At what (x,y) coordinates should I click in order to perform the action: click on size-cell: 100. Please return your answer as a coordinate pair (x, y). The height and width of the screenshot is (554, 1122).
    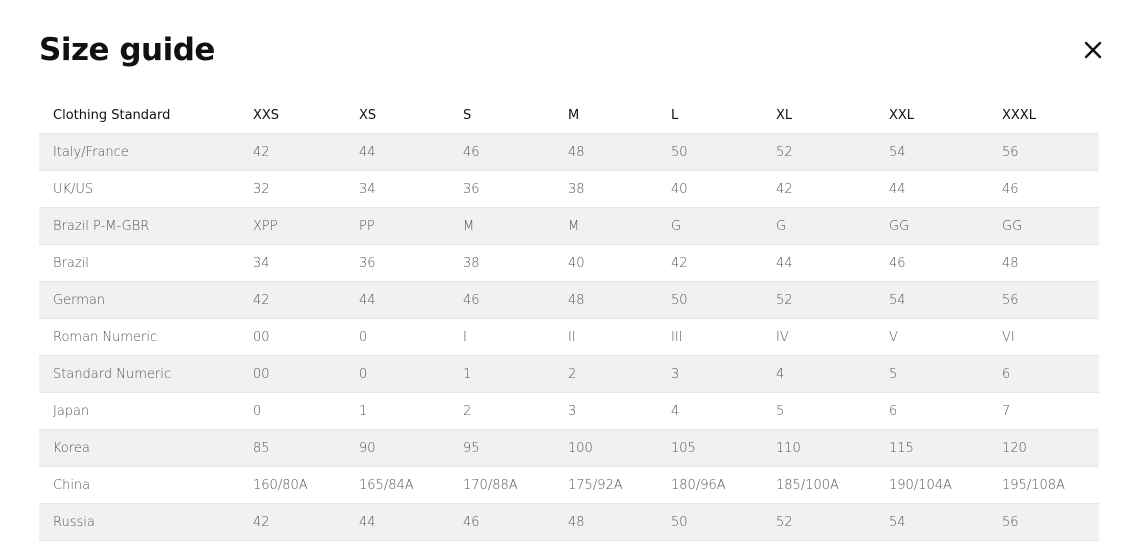
    Looking at the image, I should click on (605, 448).